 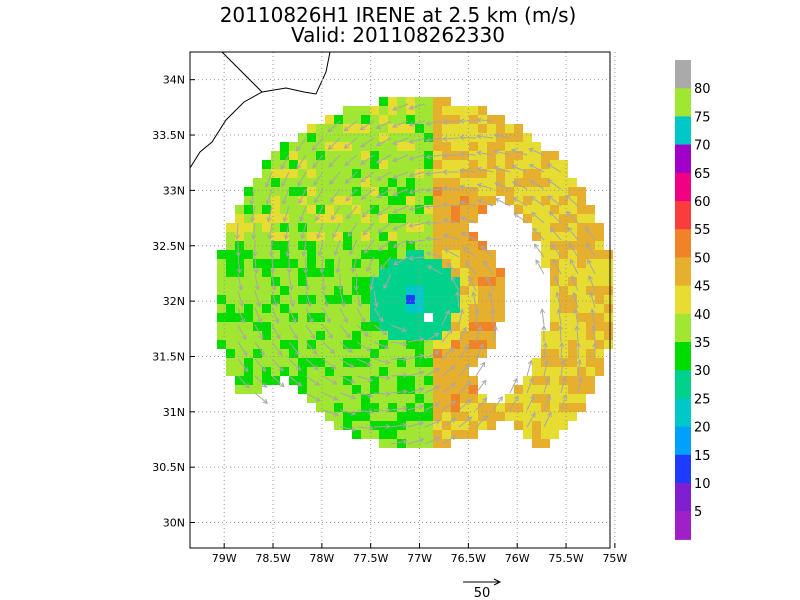 What do you see at coordinates (419, 558) in the screenshot?
I see `x-tick-label: 77W` at bounding box center [419, 558].